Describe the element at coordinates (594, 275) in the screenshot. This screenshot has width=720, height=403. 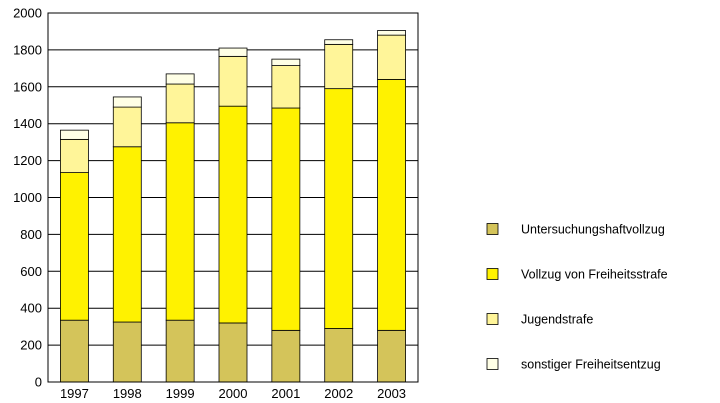
I see `legend-label: Vollzug von Freiheitsstrafe` at that location.